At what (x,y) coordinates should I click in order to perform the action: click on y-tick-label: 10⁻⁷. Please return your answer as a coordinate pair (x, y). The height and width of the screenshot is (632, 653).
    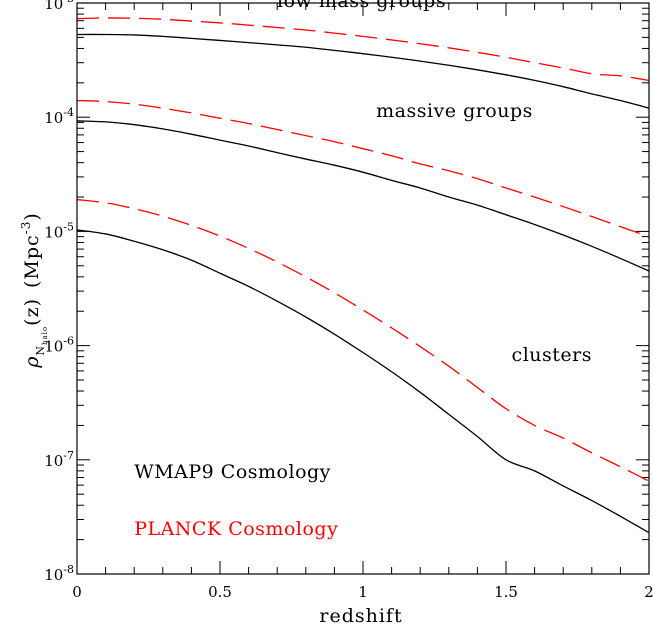
    Looking at the image, I should click on (59, 459).